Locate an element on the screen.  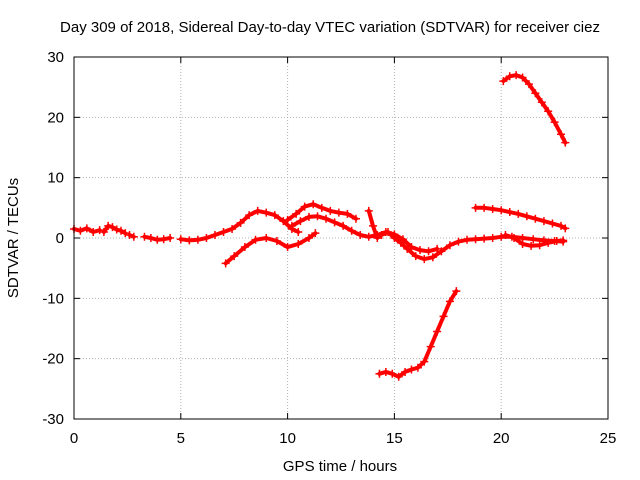
y-tick-label: 30 is located at coordinates (55, 57).